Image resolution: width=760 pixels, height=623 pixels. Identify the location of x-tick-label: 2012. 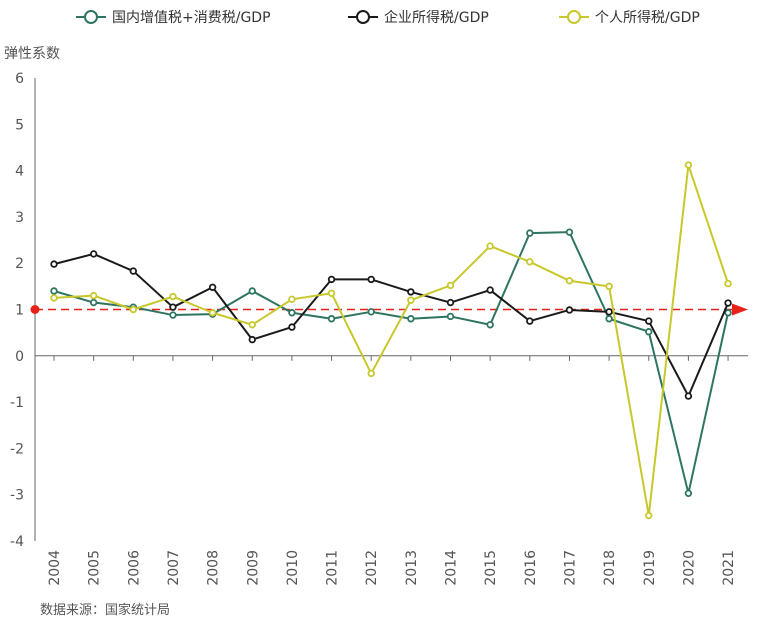
(372, 568).